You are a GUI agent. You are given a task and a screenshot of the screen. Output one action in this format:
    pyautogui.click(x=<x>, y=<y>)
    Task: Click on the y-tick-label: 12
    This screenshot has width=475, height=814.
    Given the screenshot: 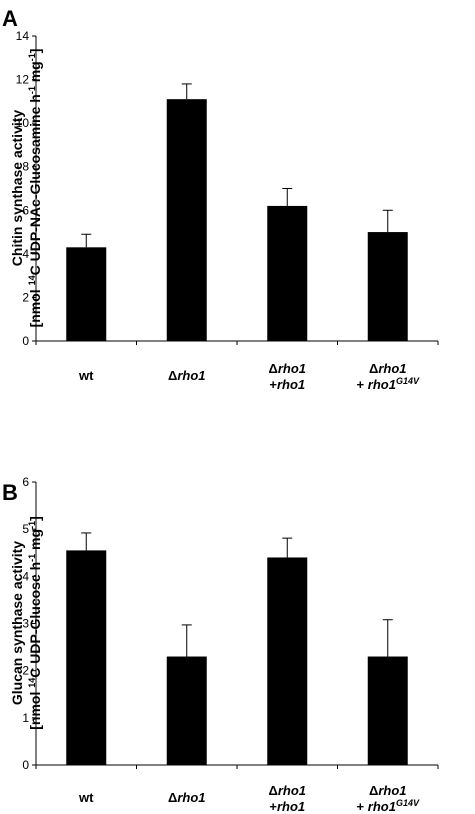 What is the action you would take?
    pyautogui.click(x=23, y=80)
    